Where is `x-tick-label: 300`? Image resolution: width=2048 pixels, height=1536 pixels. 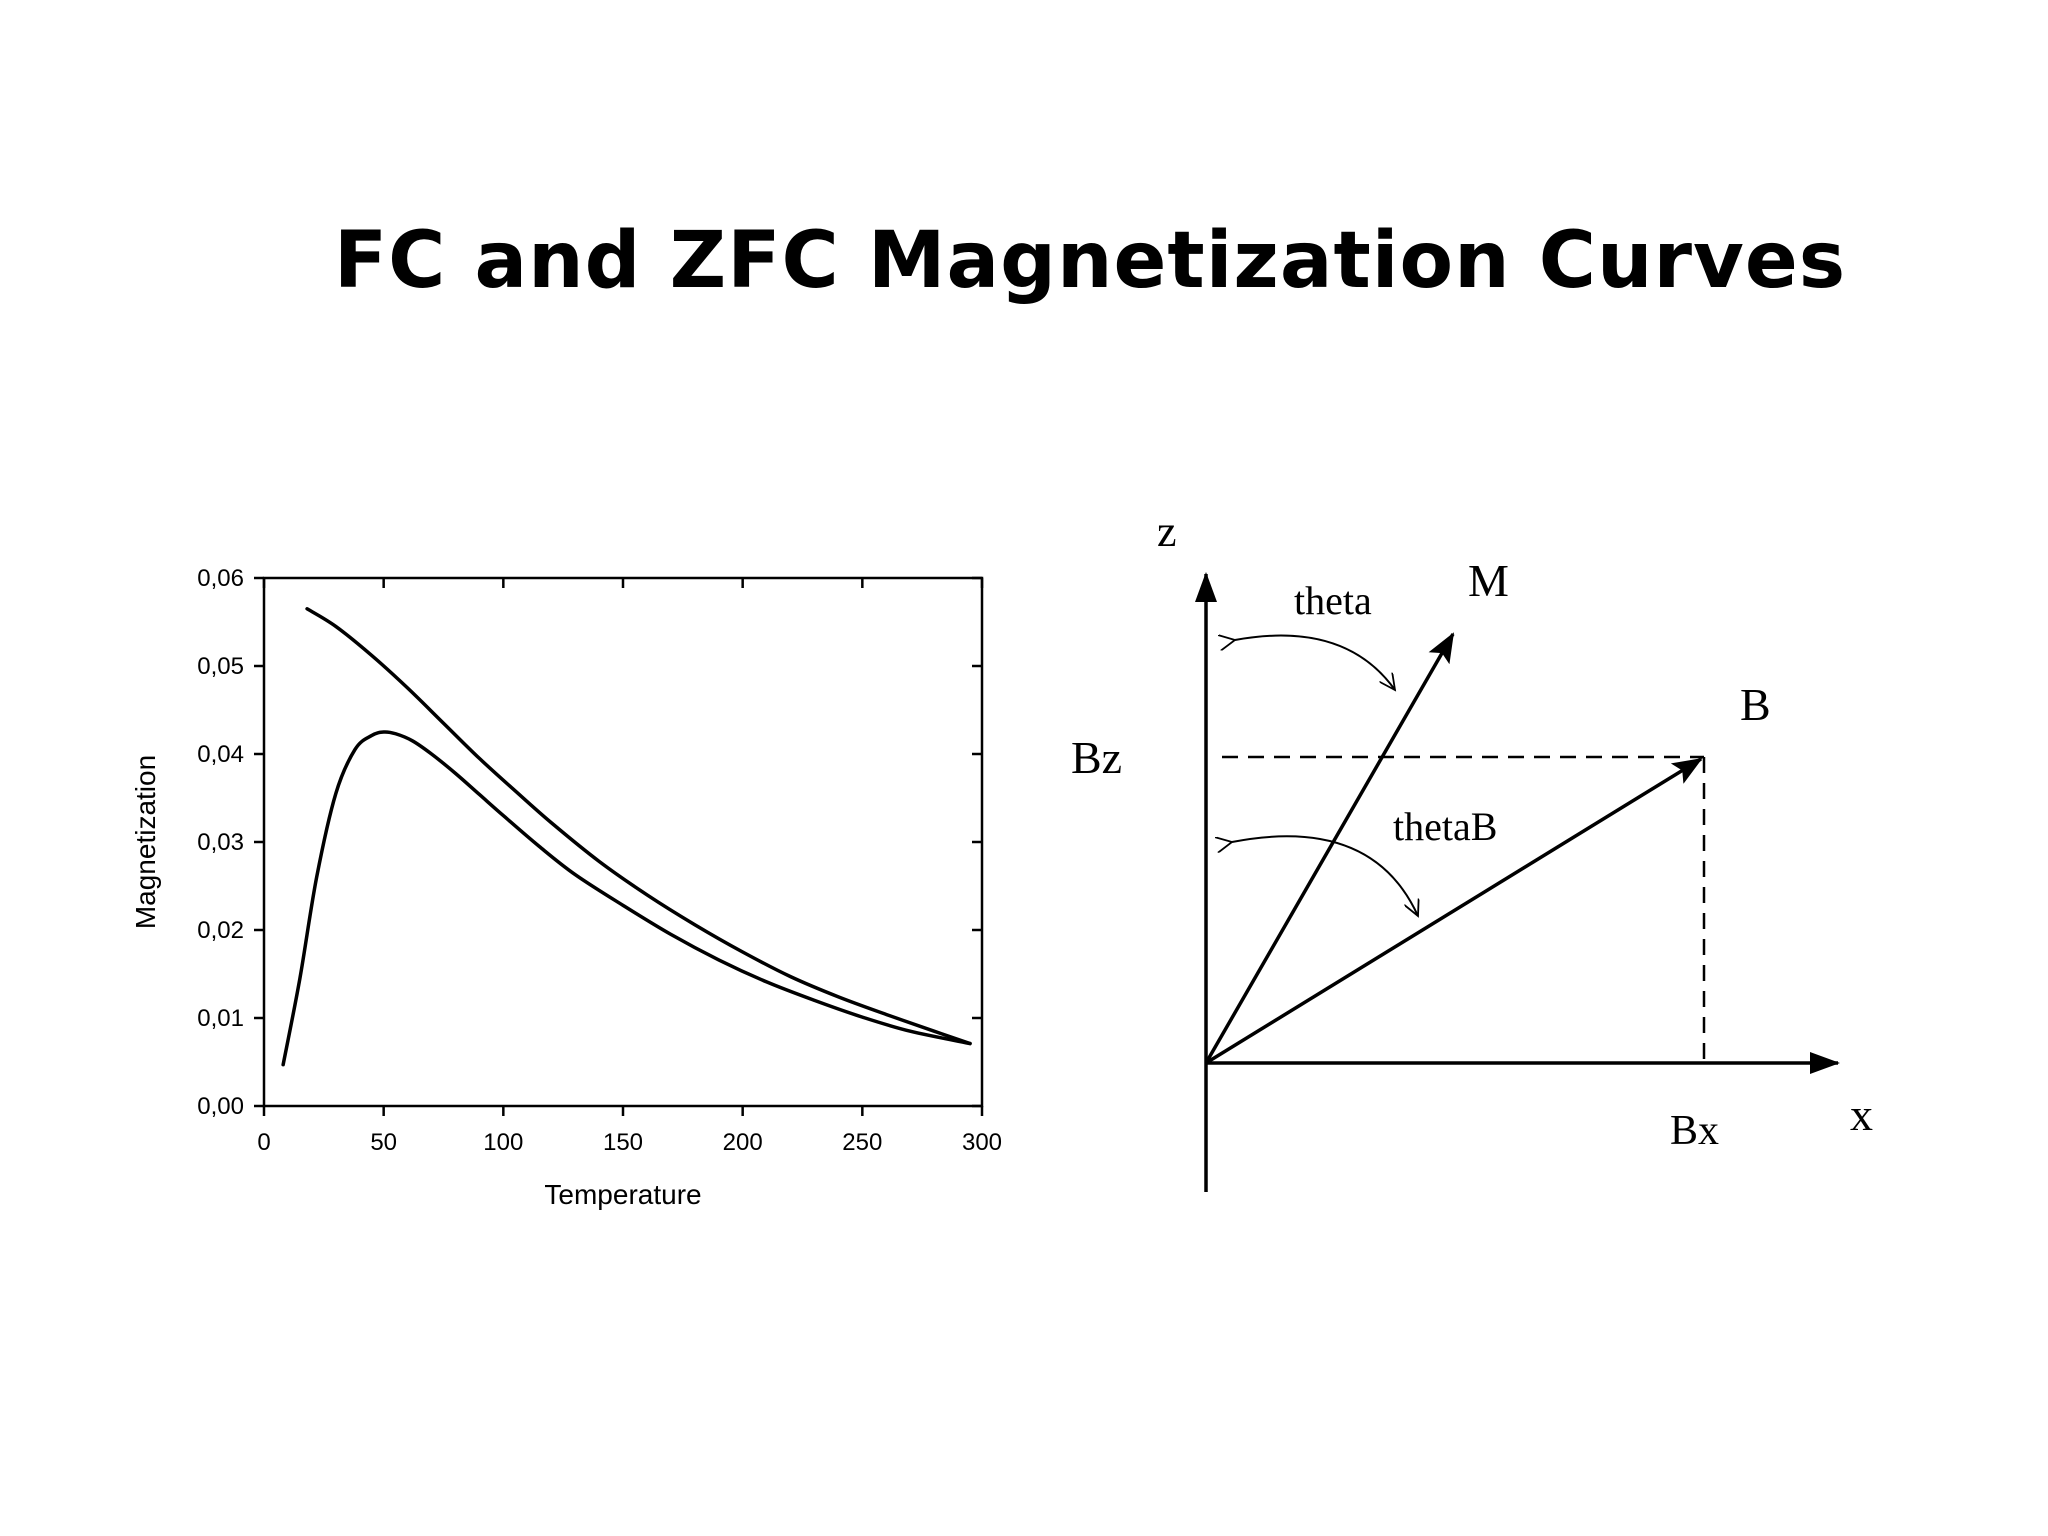 x-tick-label: 300 is located at coordinates (982, 1142).